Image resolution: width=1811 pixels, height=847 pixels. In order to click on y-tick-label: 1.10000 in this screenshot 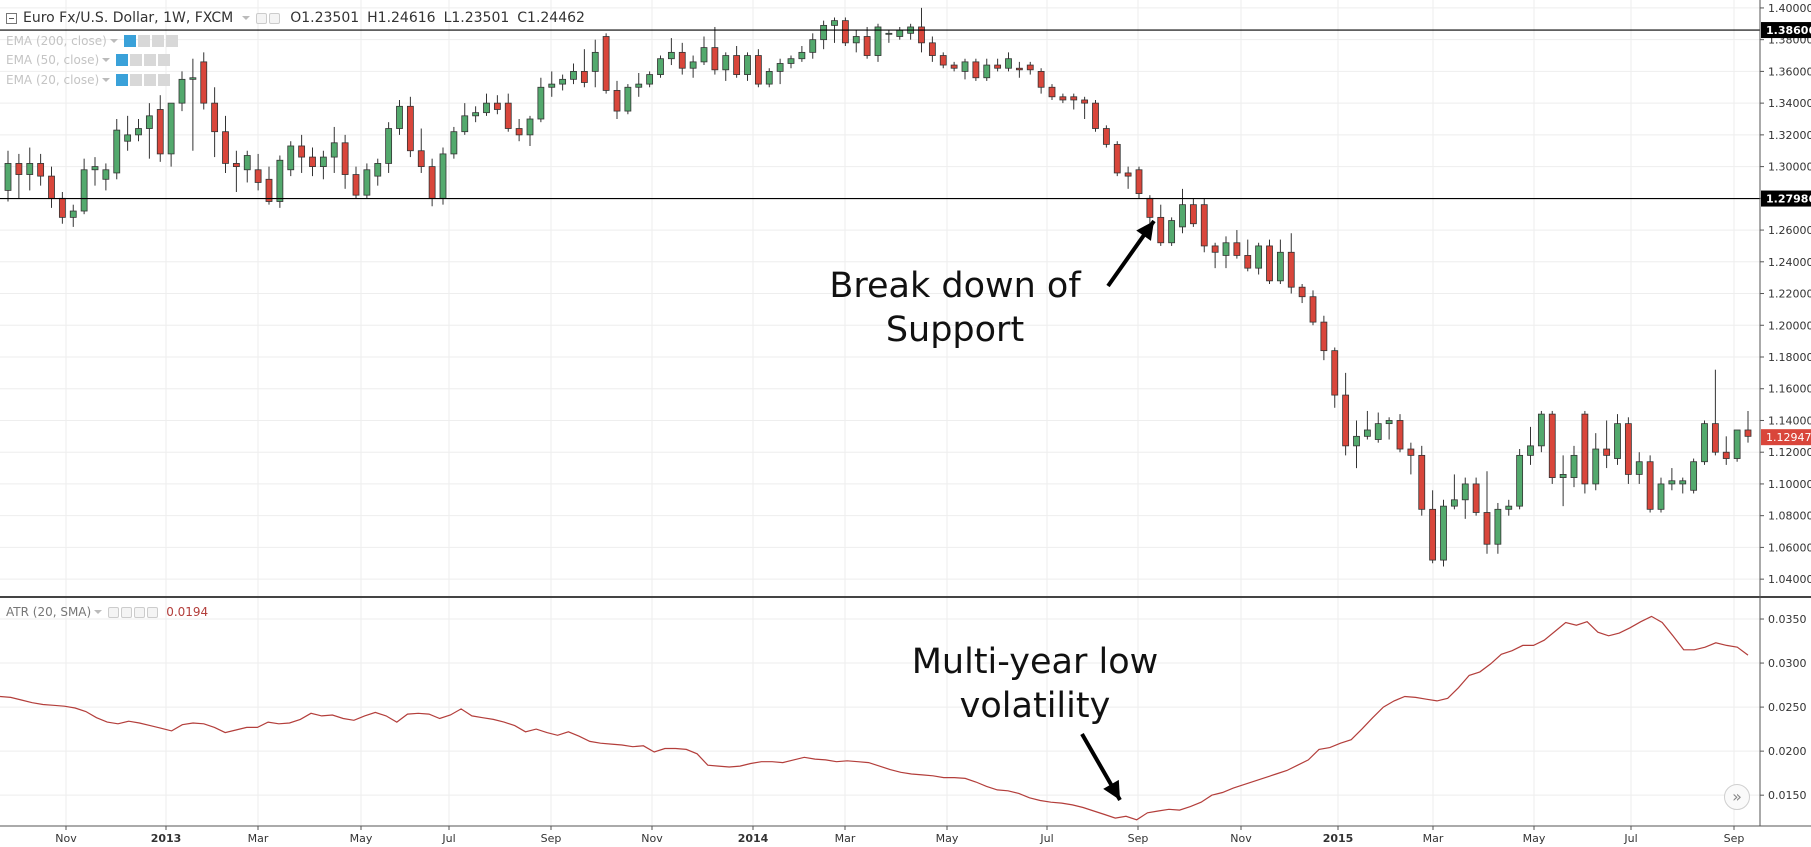, I will do `click(1789, 484)`.